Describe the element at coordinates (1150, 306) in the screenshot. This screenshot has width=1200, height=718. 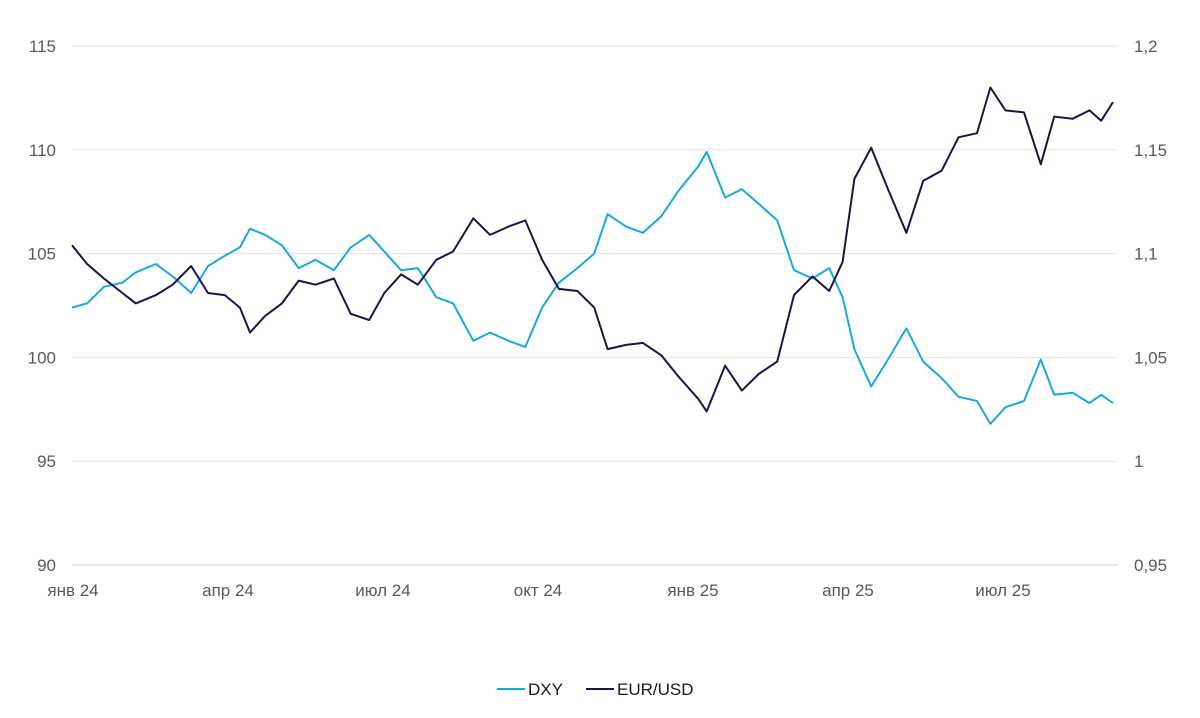
I see `right-y-axis: 0,95 1 1,05 1,1 1,15 1,2` at that location.